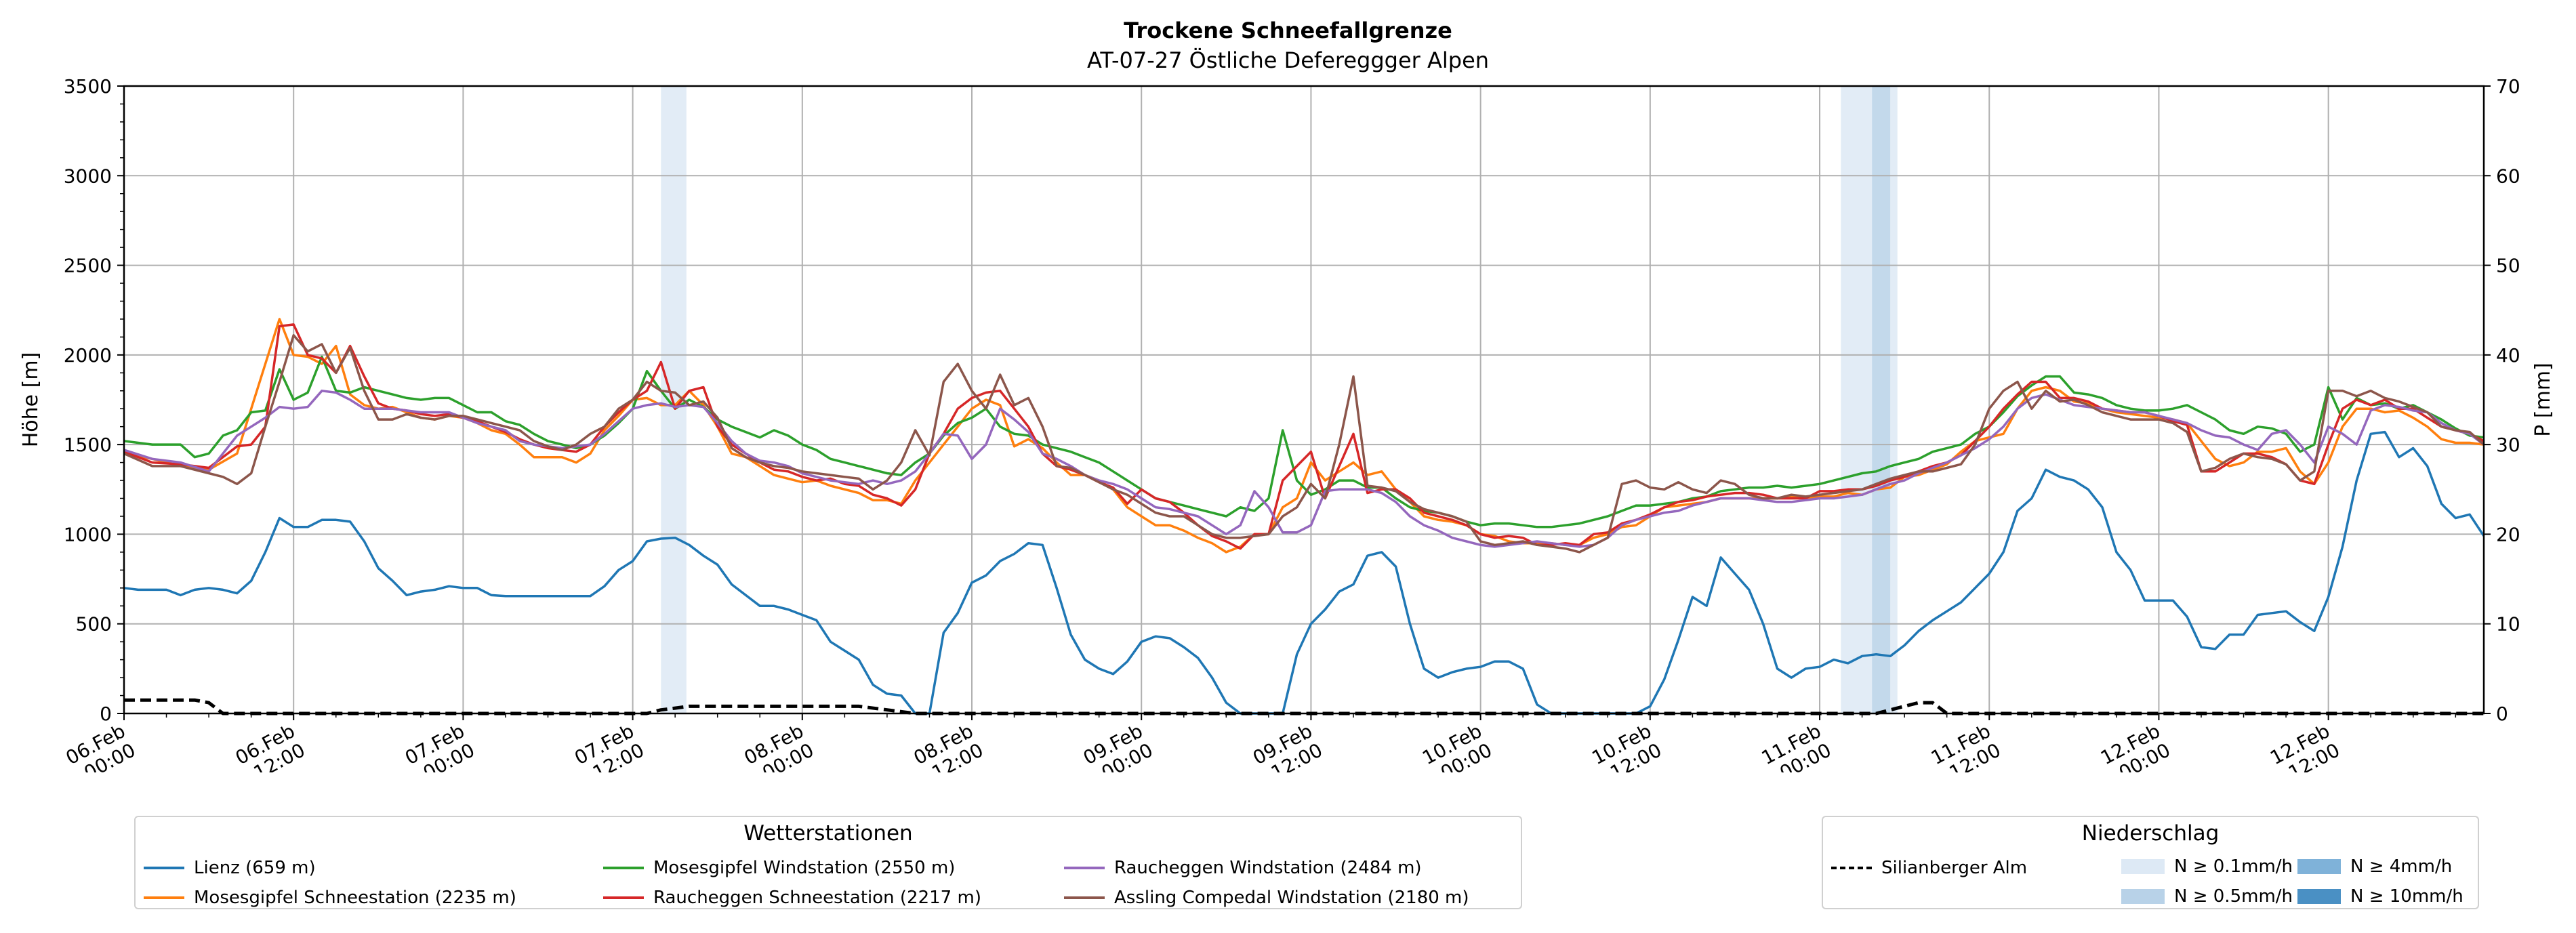 The width and height of the screenshot is (2576, 933). What do you see at coordinates (1954, 868) in the screenshot?
I see `legend-label: Silianberger Alm` at bounding box center [1954, 868].